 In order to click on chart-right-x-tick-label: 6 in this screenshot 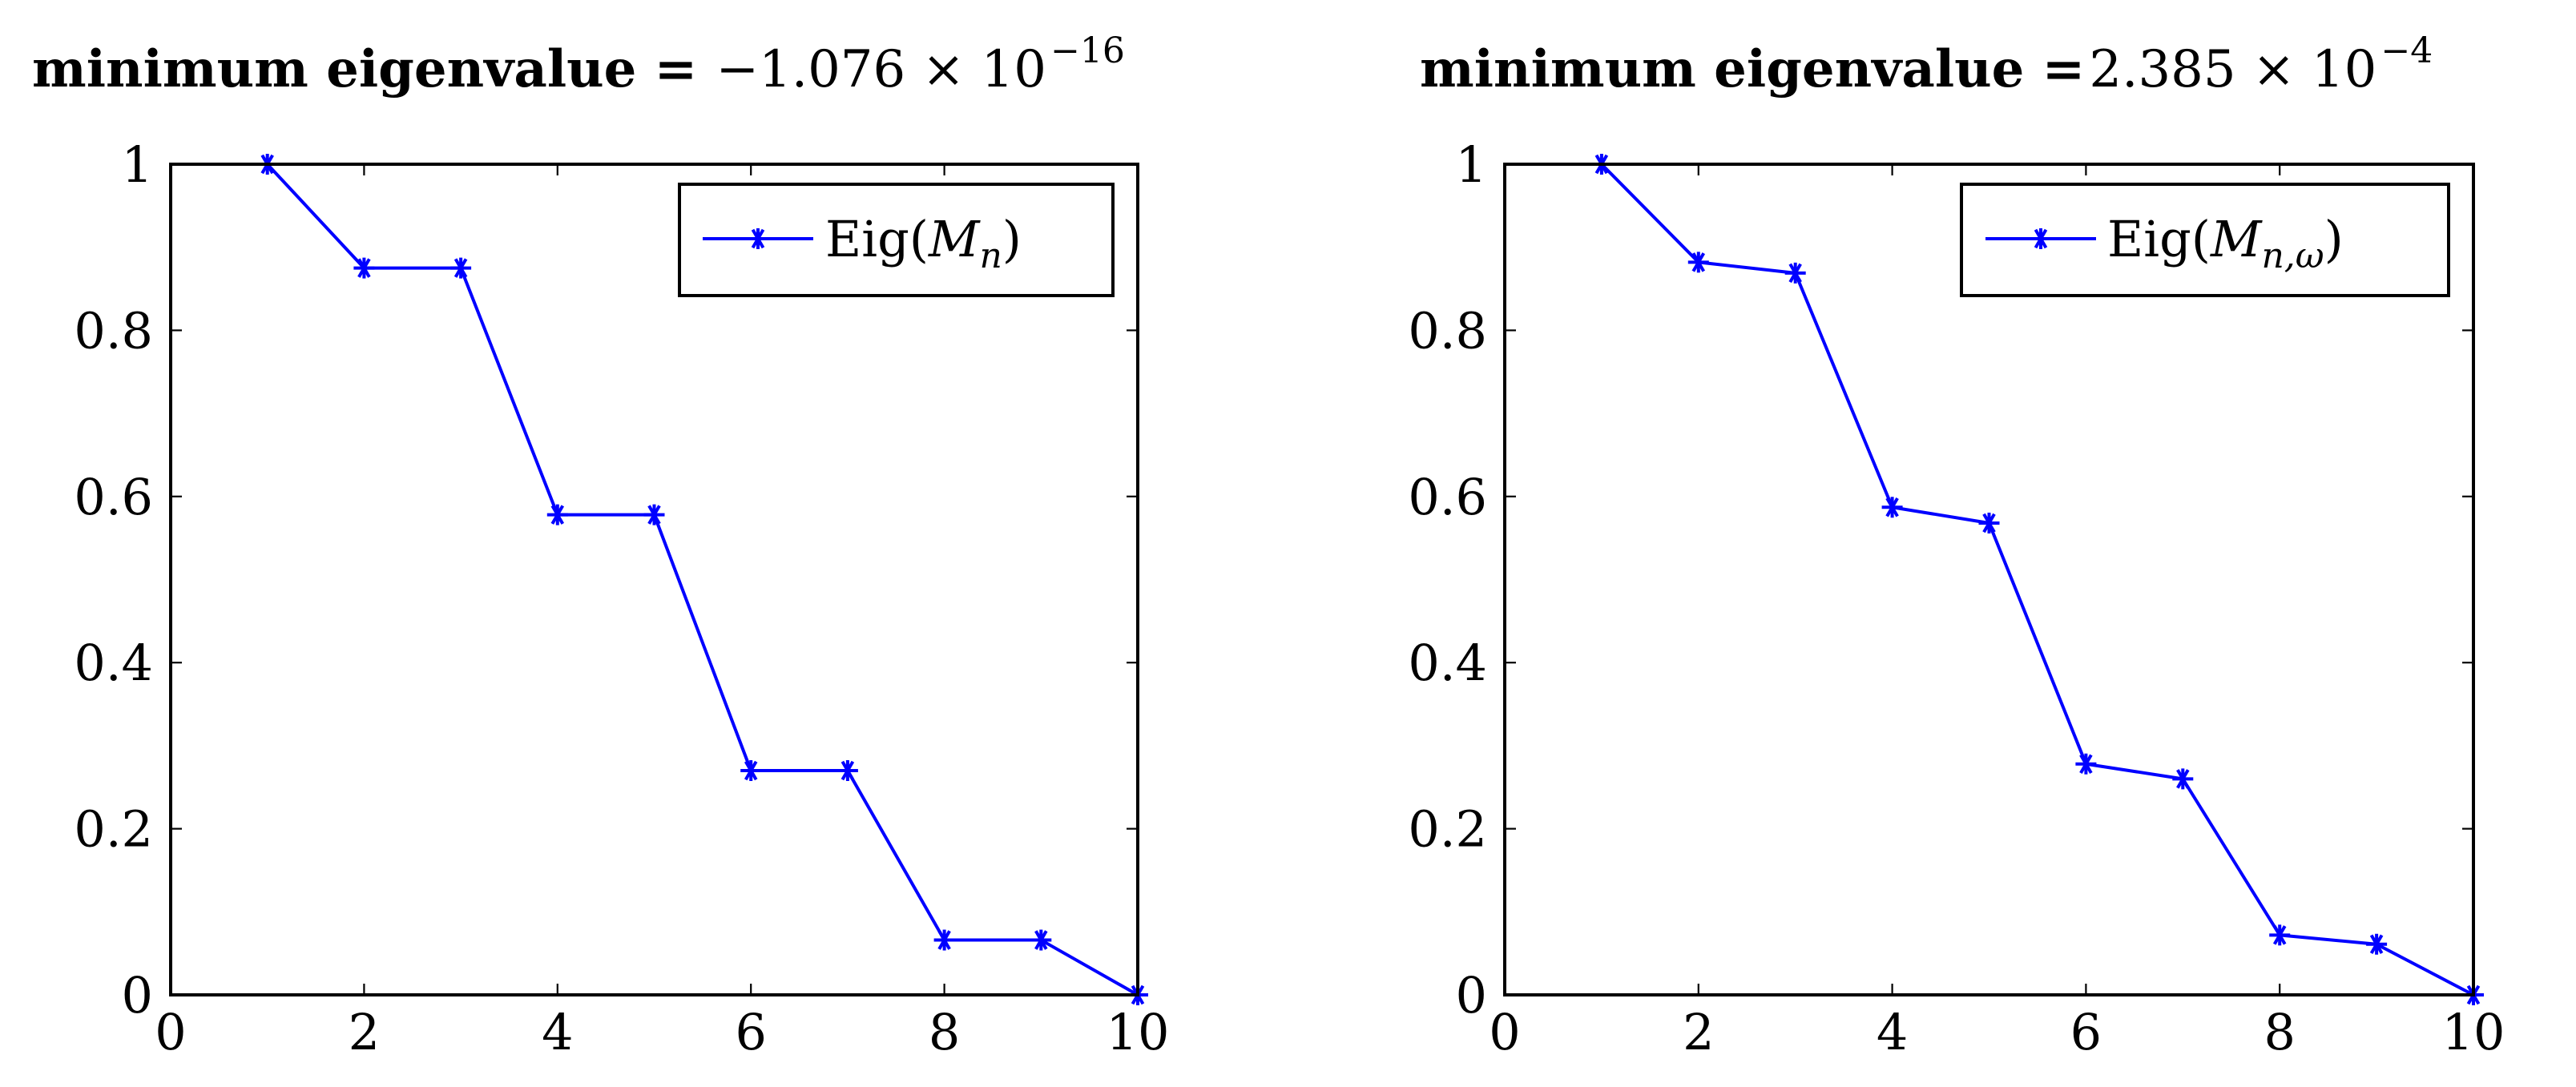, I will do `click(2086, 1032)`.